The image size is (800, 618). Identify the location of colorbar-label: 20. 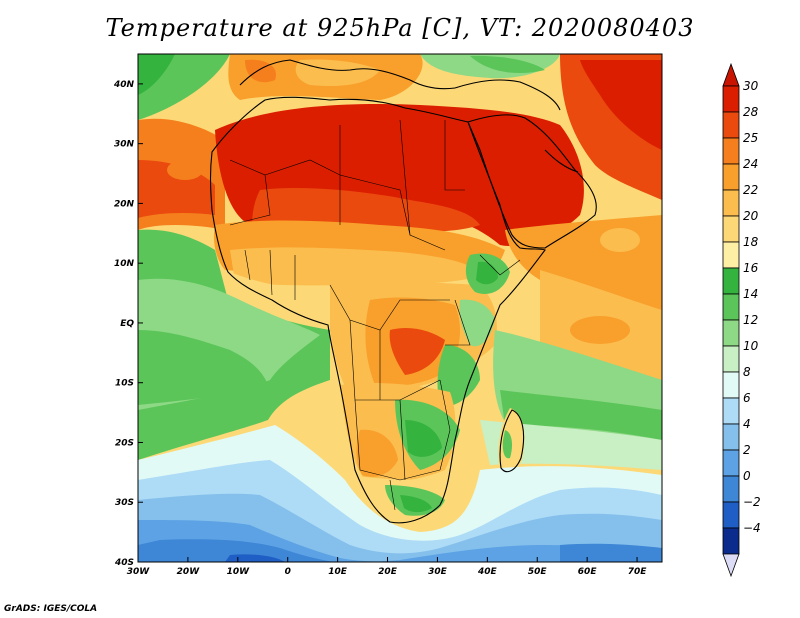
(751, 216).